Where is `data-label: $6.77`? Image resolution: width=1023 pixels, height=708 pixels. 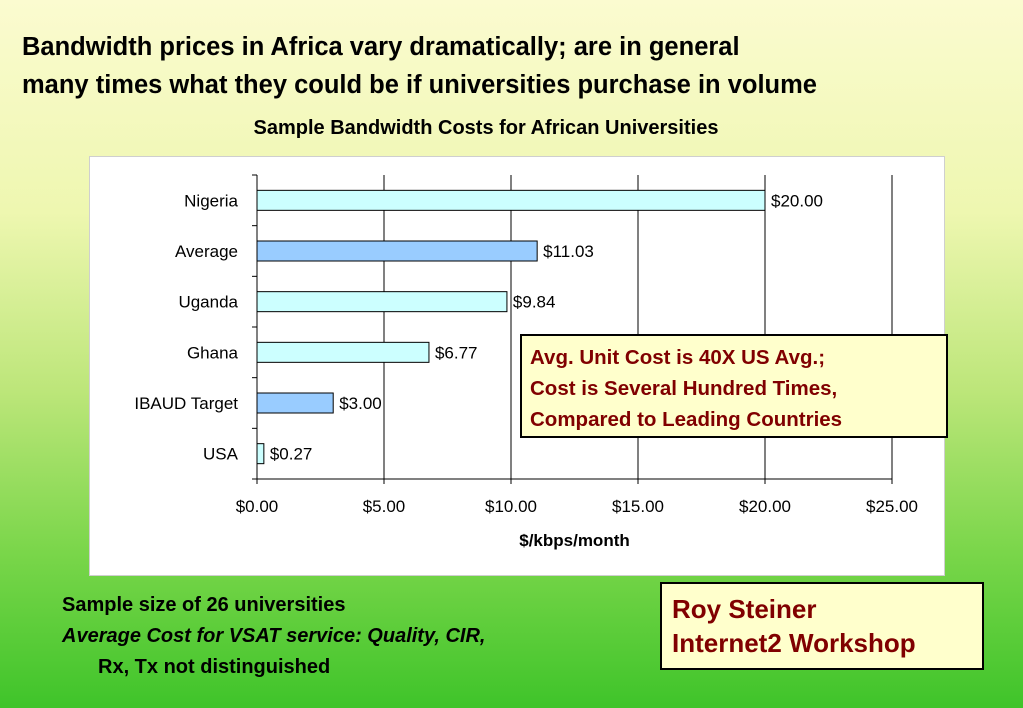
data-label: $6.77 is located at coordinates (456, 352).